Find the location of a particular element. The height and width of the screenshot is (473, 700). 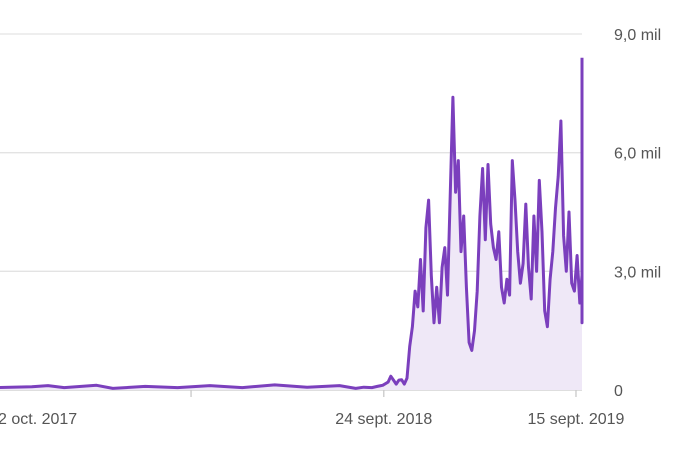

y-tick-label: 0 is located at coordinates (618, 391).